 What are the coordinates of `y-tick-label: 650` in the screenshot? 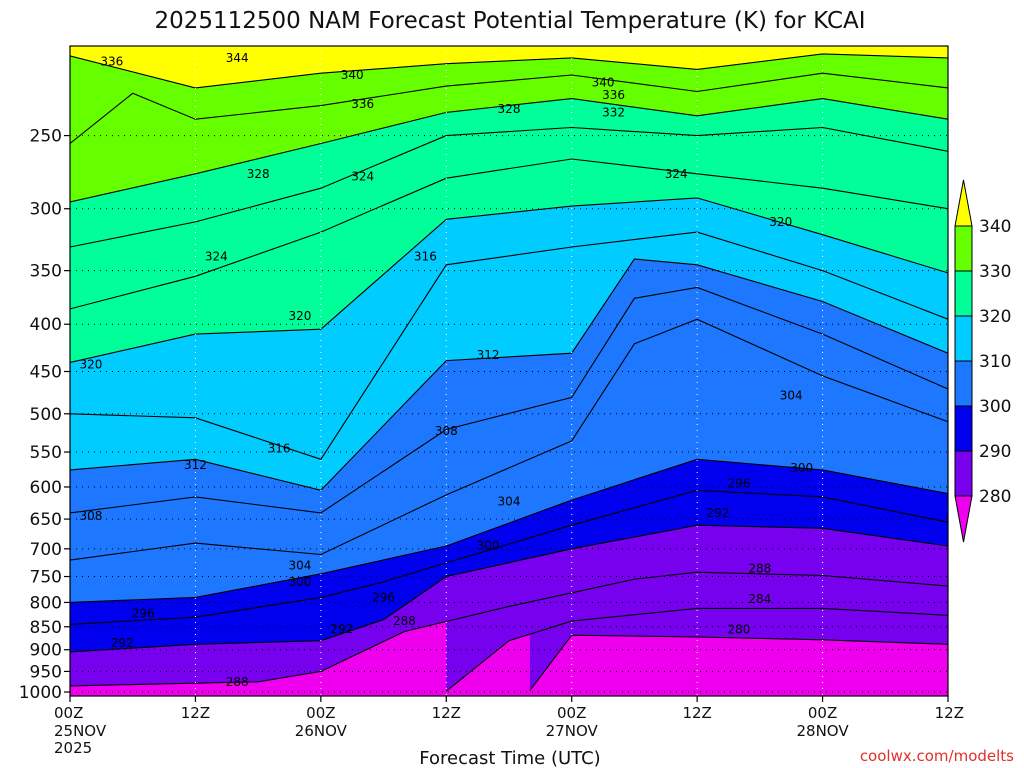 It's located at (46, 520).